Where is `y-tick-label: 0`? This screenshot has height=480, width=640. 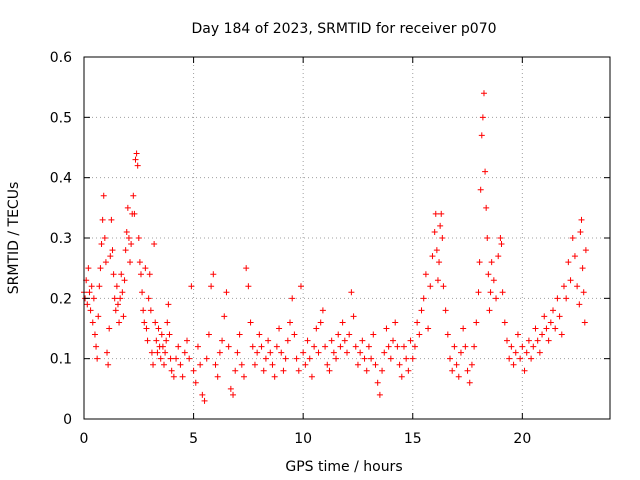
y-tick-label: 0 is located at coordinates (67, 420).